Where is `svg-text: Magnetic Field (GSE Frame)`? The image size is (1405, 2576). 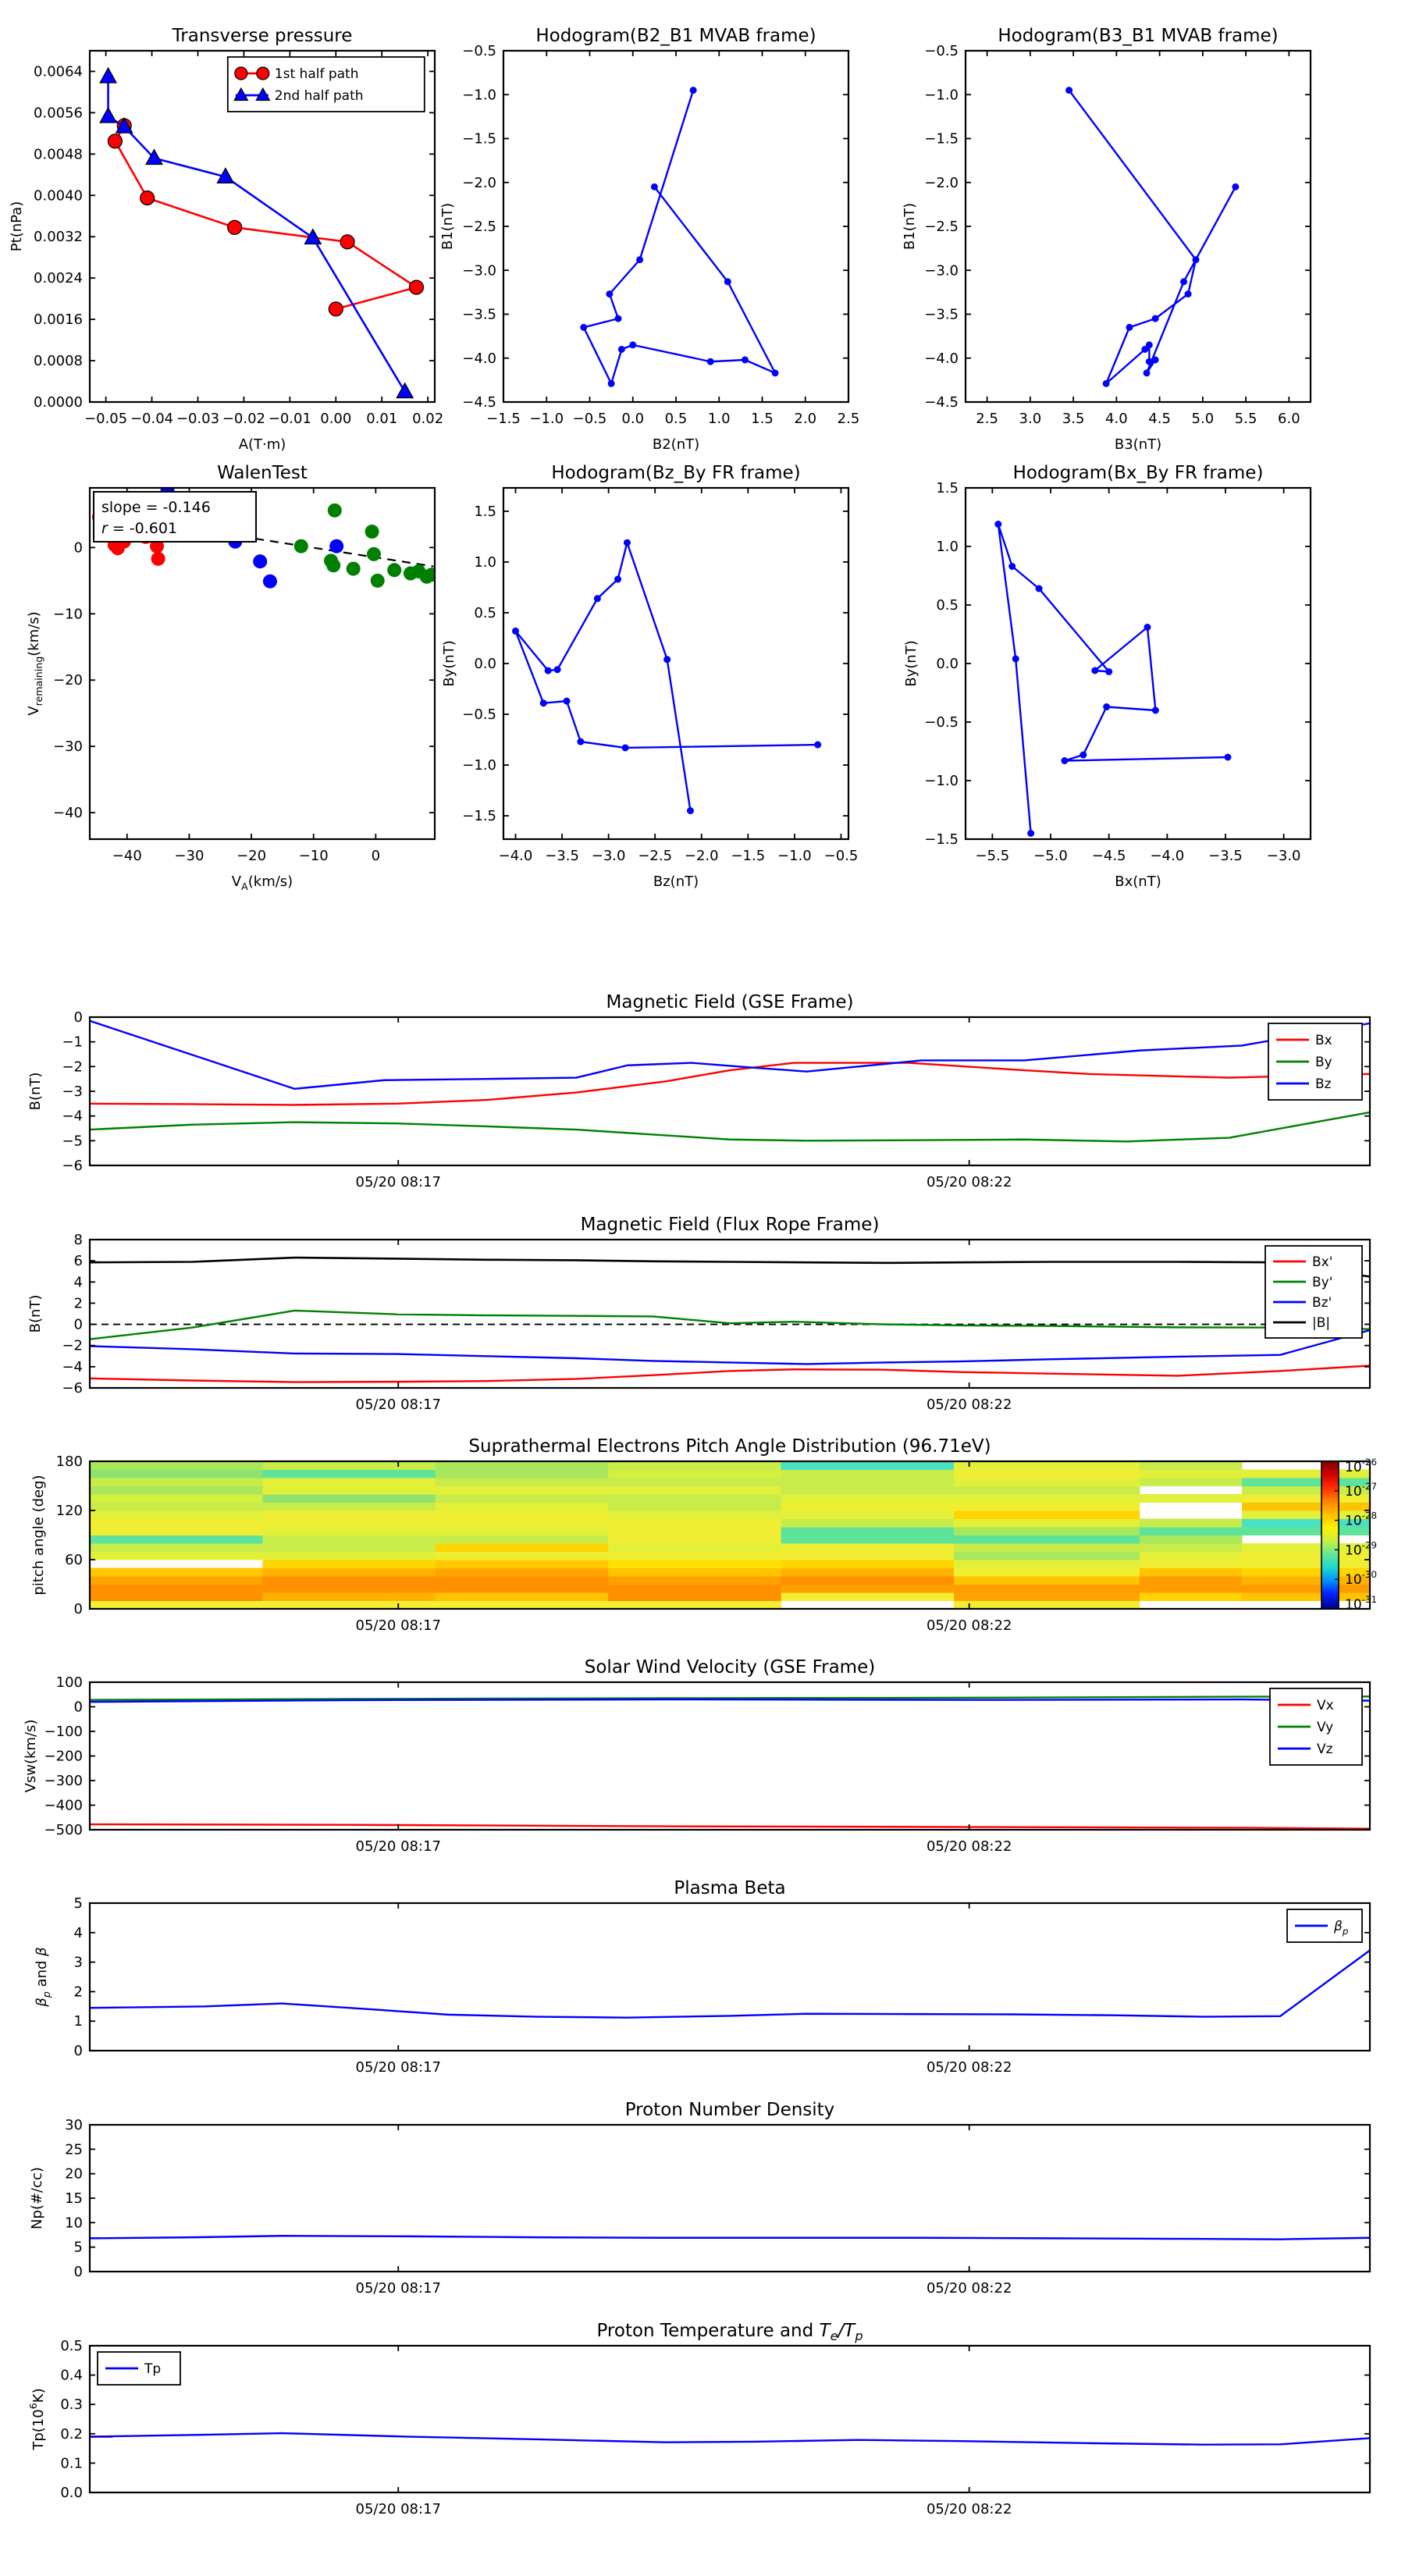
svg-text: Magnetic Field (GSE Frame) is located at coordinates (730, 1002).